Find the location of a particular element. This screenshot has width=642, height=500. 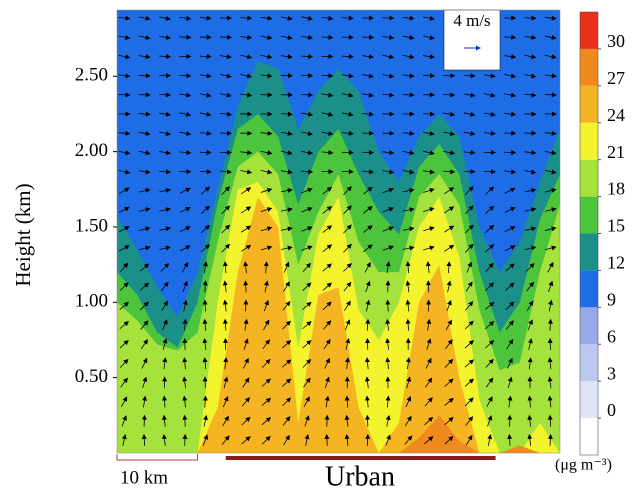

colorbar-tick-label: 27 is located at coordinates (616, 78).